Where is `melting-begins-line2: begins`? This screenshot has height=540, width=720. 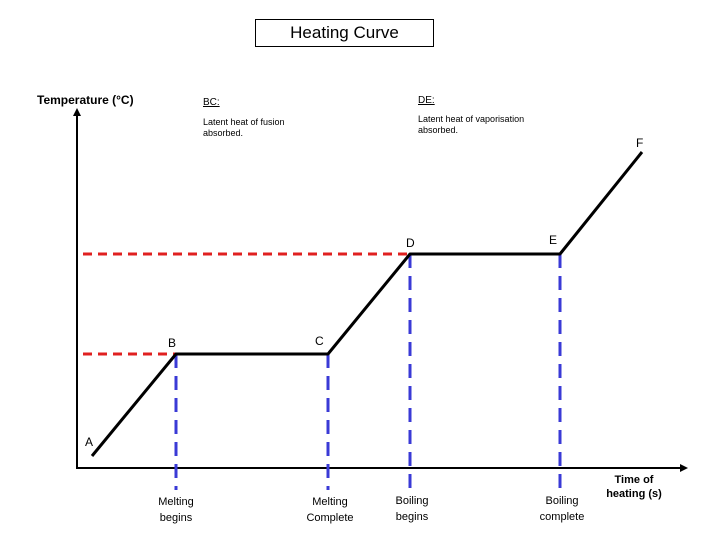
melting-begins-line2: begins is located at coordinates (176, 518).